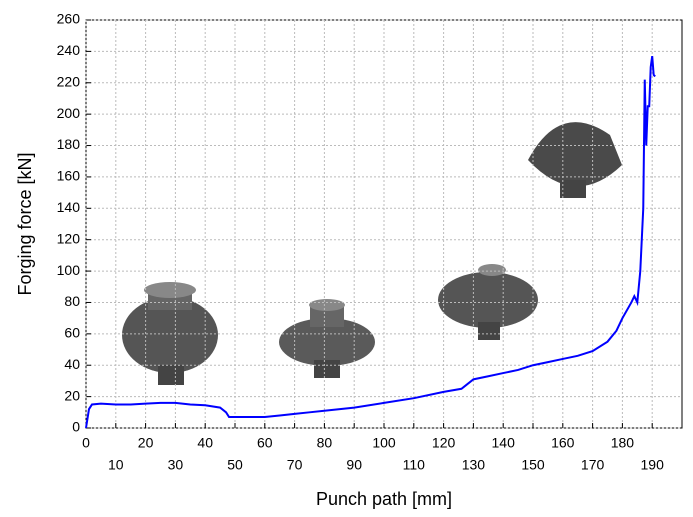 The image size is (693, 517). What do you see at coordinates (69, 81) in the screenshot?
I see `y-tick-label: 220` at bounding box center [69, 81].